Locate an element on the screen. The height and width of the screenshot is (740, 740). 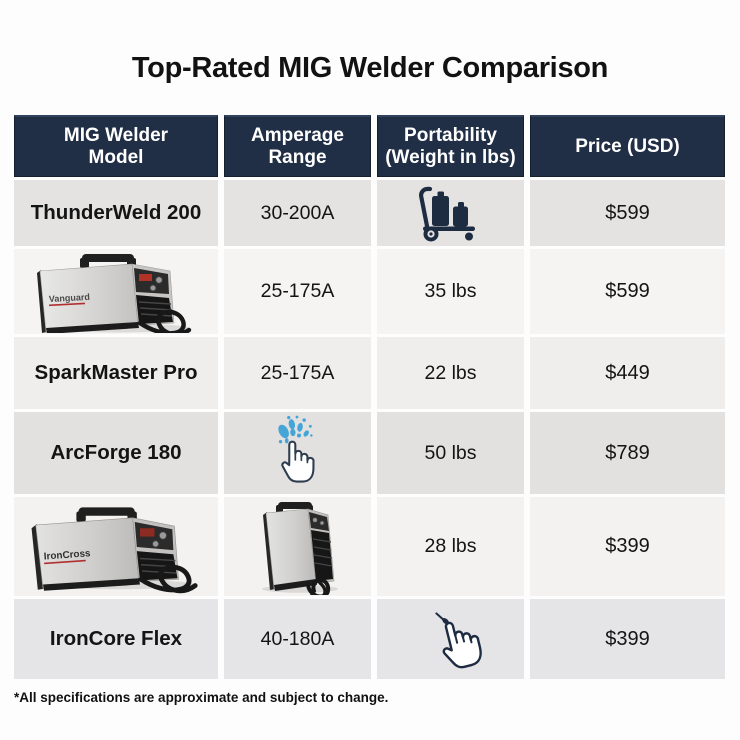
weight-value: 35 lbs is located at coordinates (450, 291).